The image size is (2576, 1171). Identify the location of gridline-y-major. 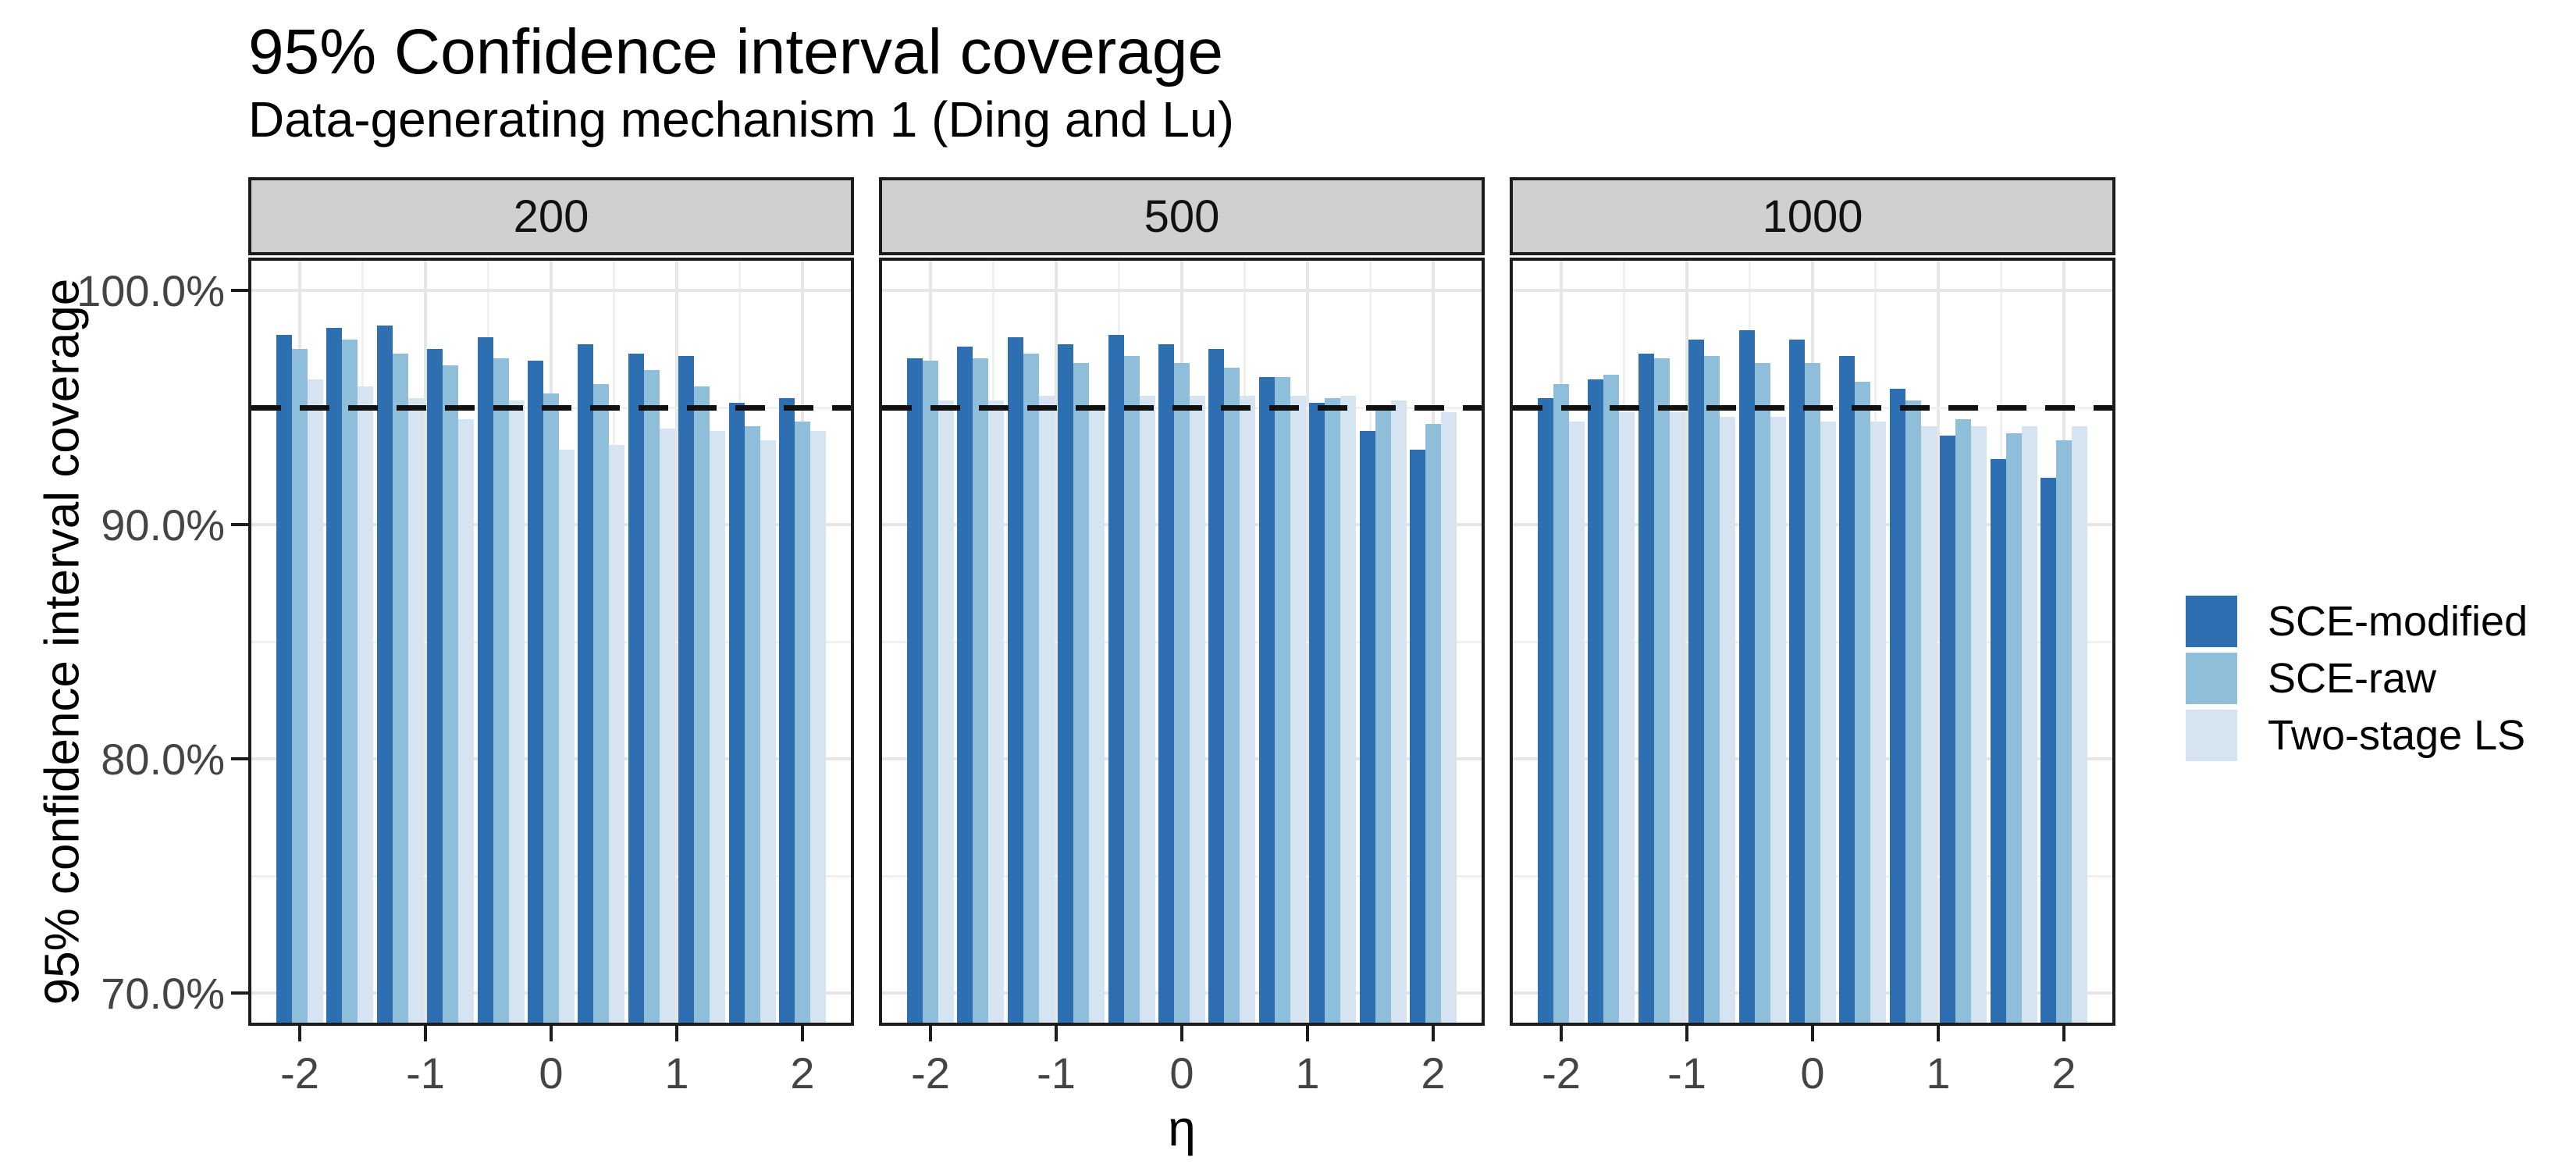
(1812, 290).